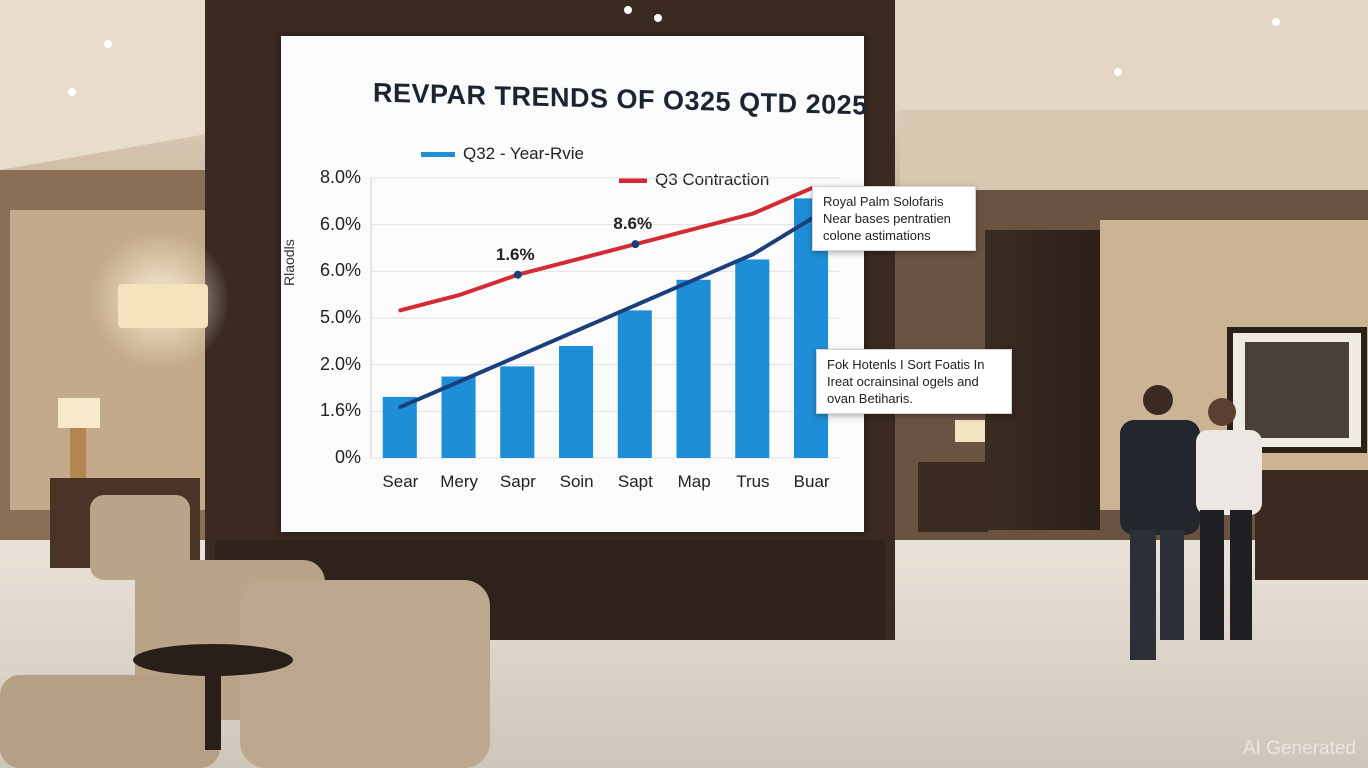  I want to click on callout-line: ovan Betiharis., so click(870, 398).